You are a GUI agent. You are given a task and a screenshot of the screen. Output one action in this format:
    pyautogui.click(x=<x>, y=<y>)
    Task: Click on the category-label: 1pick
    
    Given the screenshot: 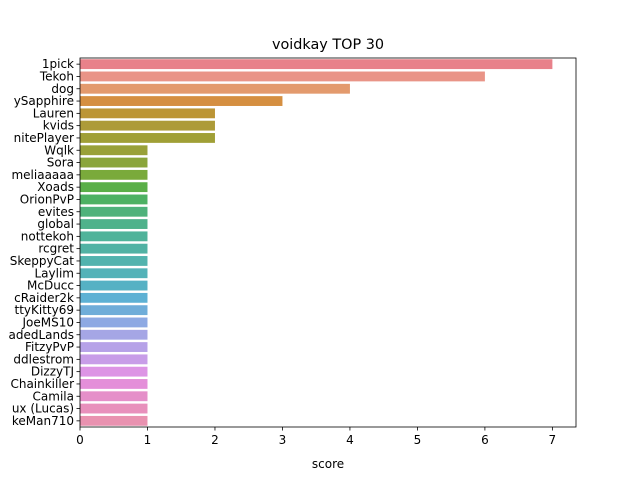 What is the action you would take?
    pyautogui.click(x=58, y=64)
    